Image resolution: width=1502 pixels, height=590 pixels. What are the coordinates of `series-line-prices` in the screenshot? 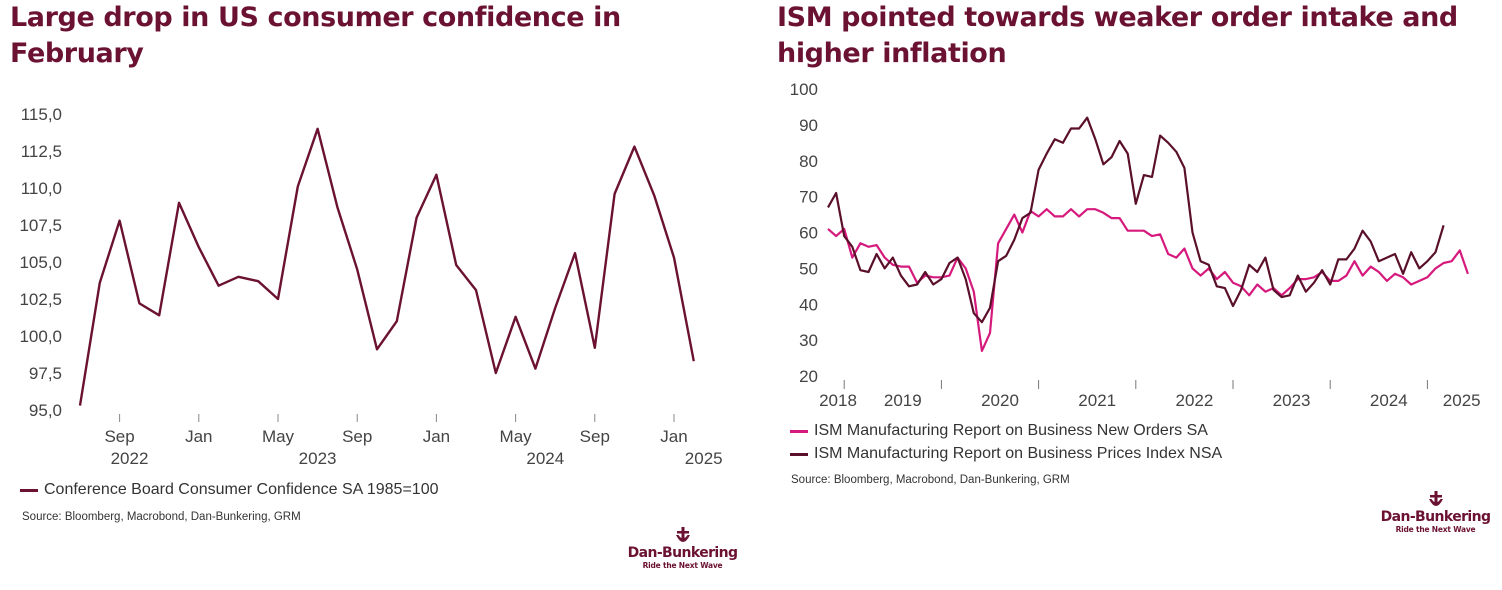 It's located at (1136, 220).